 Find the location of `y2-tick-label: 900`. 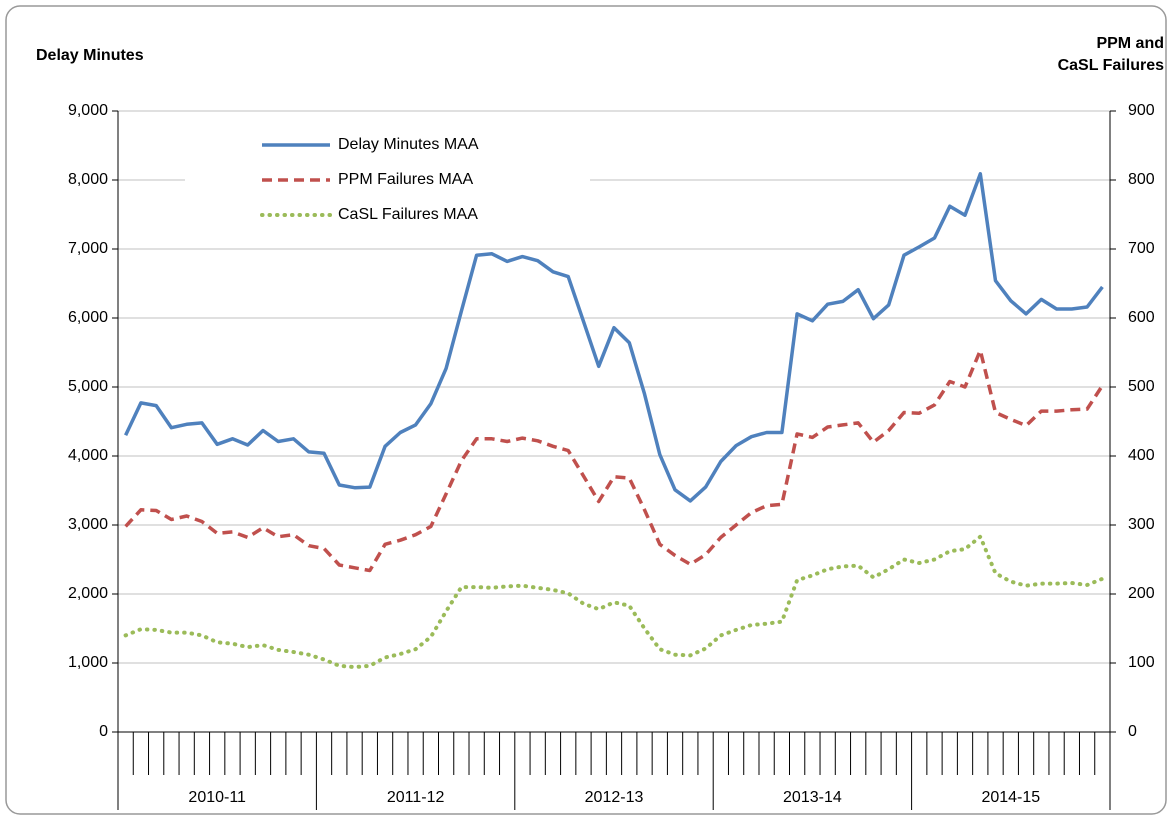

y2-tick-label: 900 is located at coordinates (1141, 110).